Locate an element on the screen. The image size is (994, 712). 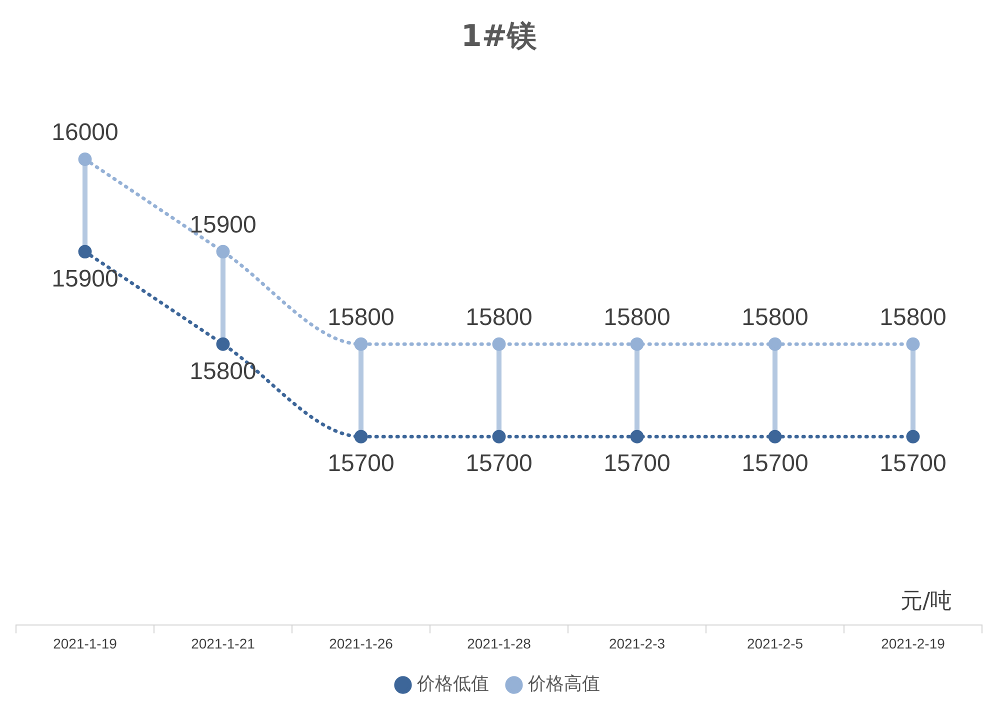
chart-title: 1#镁 is located at coordinates (499, 36).